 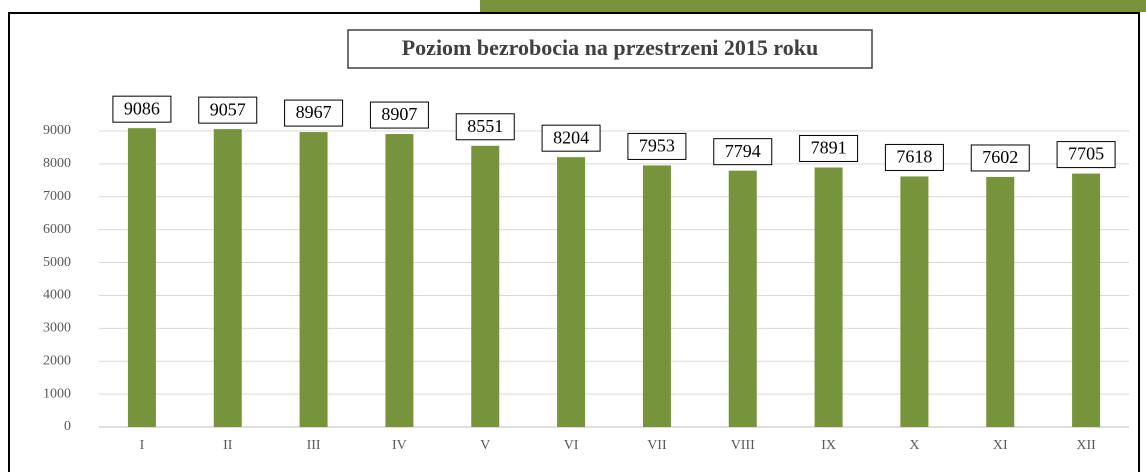 I want to click on value-label: 8551, so click(x=485, y=126).